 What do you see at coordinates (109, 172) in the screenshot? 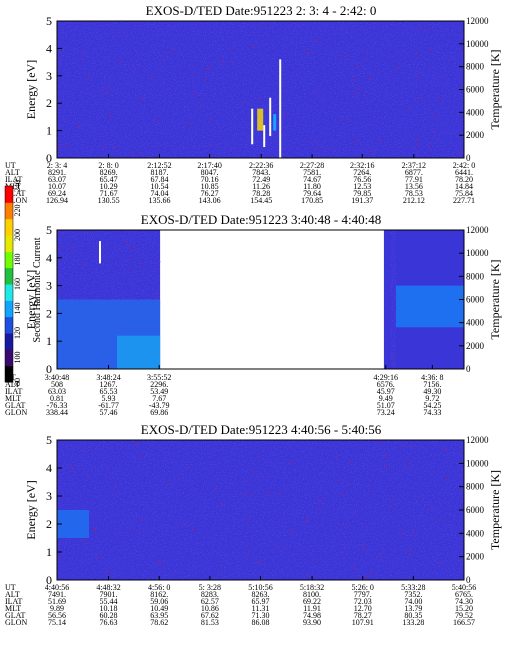
I see `cell-alt: 8269.` at bounding box center [109, 172].